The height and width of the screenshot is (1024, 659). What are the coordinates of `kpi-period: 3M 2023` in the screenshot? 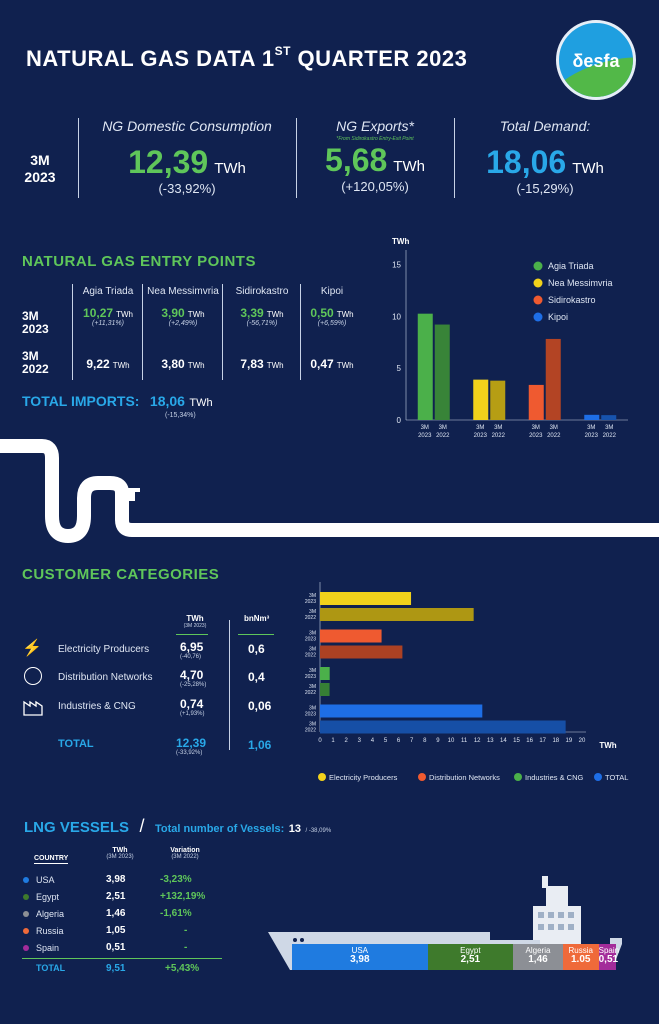 It's located at (40, 168).